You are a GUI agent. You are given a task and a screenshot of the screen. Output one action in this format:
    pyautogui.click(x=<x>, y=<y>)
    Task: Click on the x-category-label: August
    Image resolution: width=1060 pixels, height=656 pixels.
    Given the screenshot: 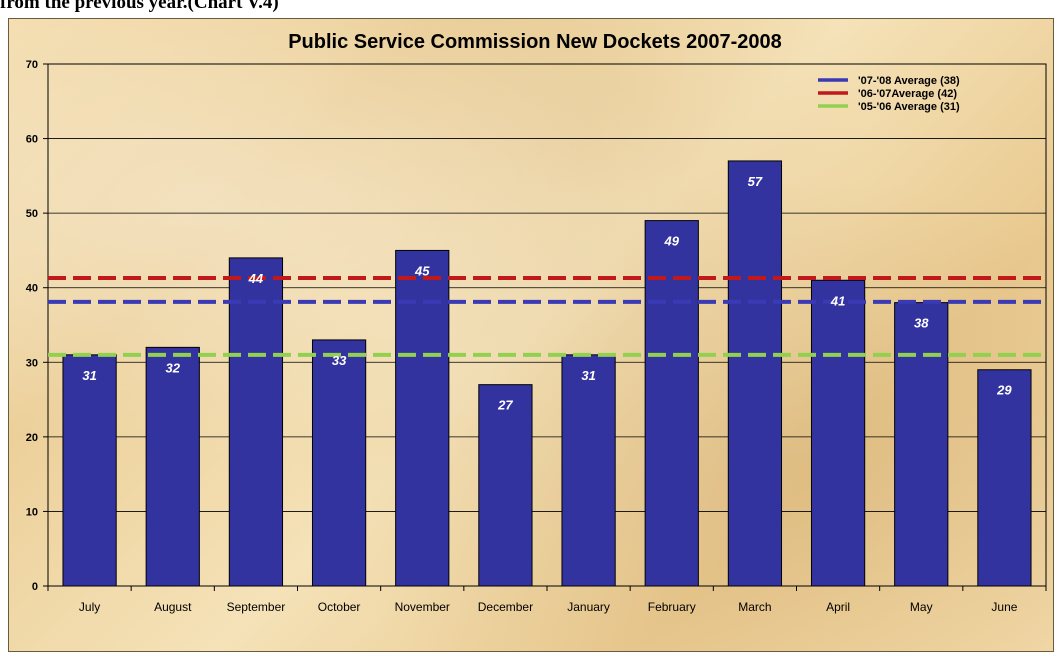 What is the action you would take?
    pyautogui.click(x=173, y=607)
    